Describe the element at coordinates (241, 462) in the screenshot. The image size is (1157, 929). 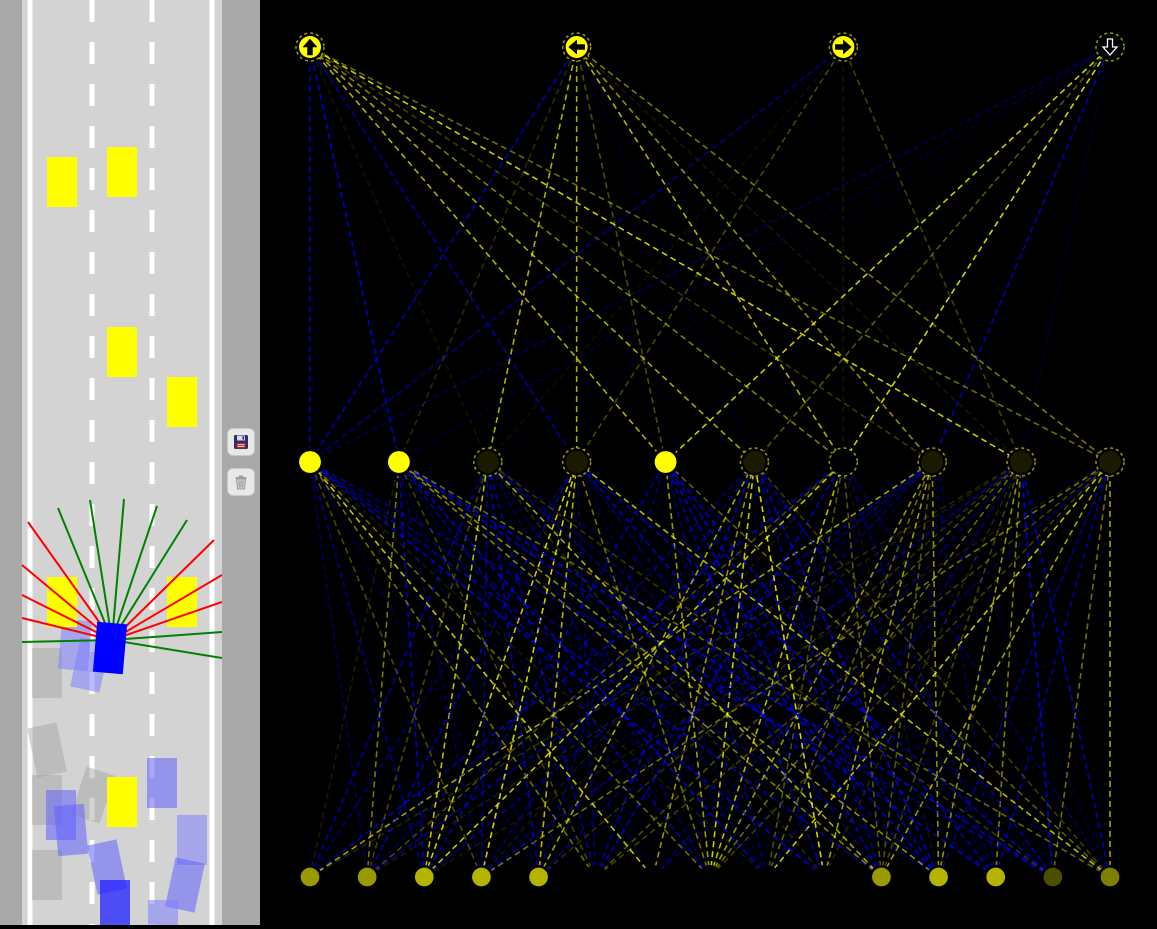
I see `control-strip` at that location.